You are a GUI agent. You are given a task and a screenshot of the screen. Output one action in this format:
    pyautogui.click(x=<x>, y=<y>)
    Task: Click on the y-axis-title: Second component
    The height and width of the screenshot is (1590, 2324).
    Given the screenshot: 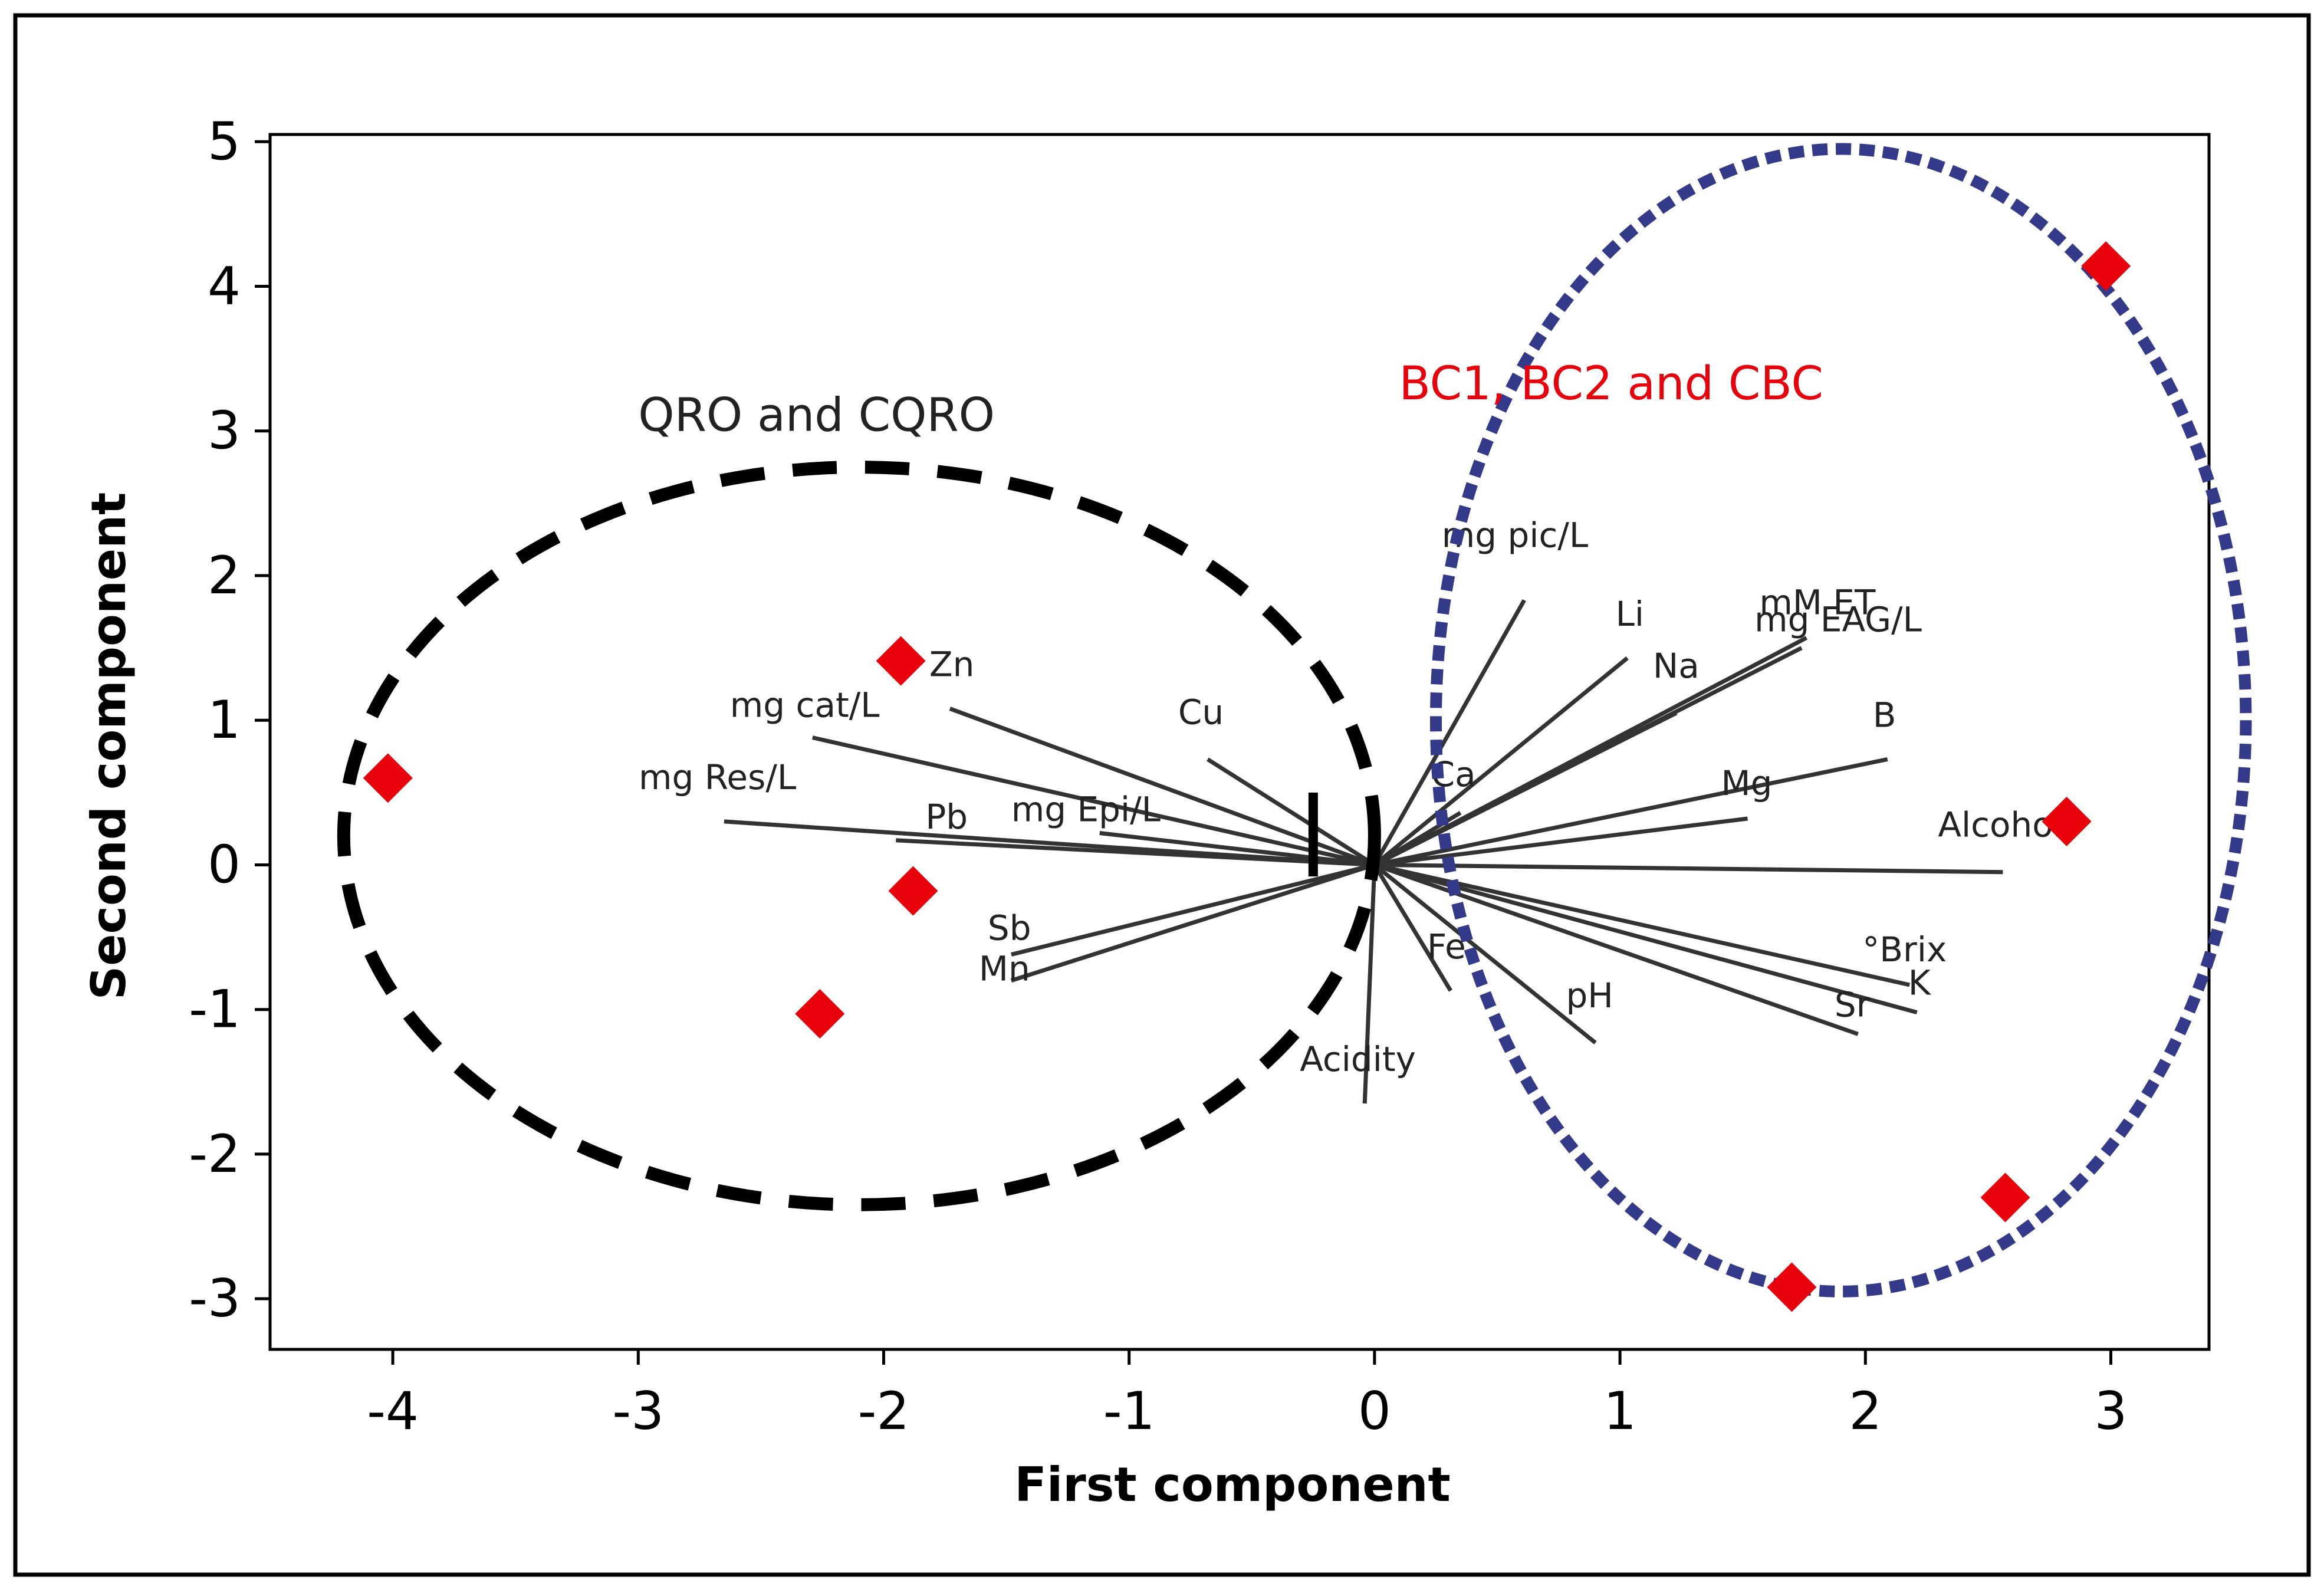 What is the action you would take?
    pyautogui.click(x=108, y=746)
    